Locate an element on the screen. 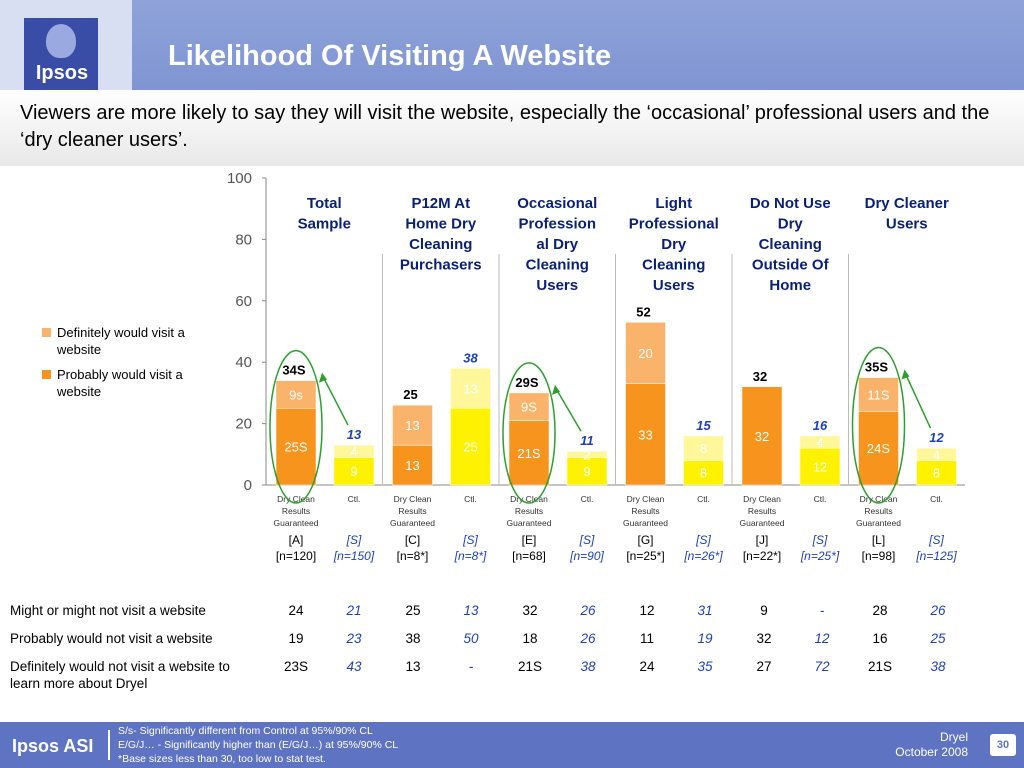 The image size is (1024, 768). highlight-ellipse is located at coordinates (878, 425).